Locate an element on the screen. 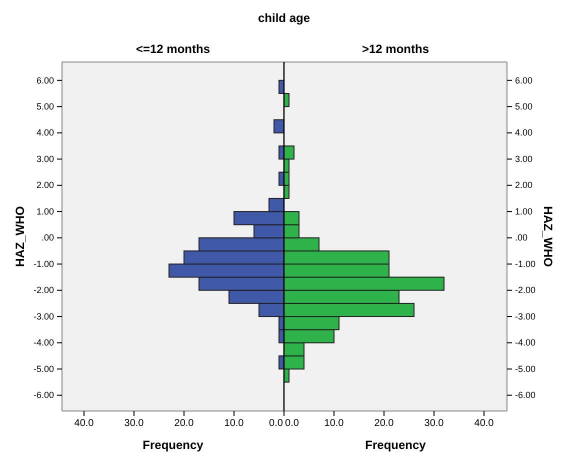 The image size is (562, 452). chart-subtitle: >12 months is located at coordinates (396, 49).